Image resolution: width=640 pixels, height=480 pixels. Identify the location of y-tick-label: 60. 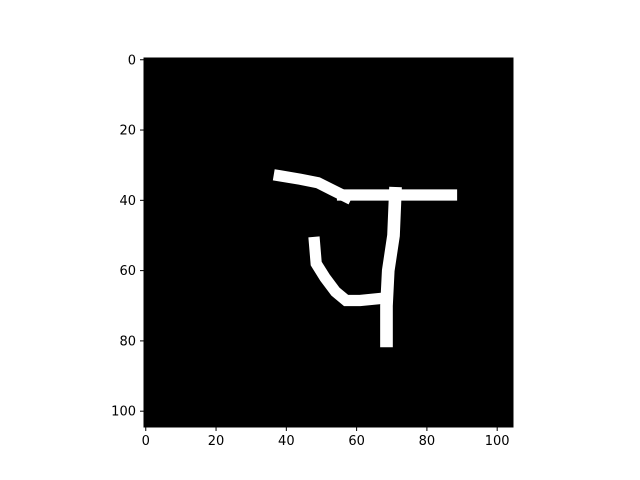
(127, 271).